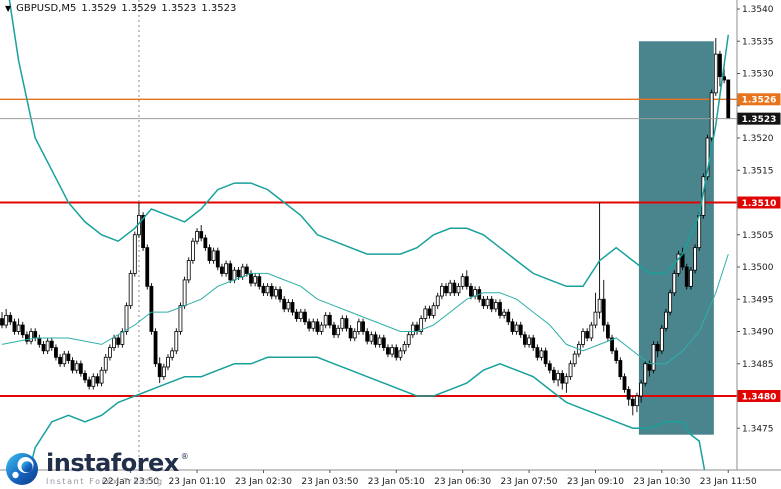  What do you see at coordinates (676, 238) in the screenshot?
I see `news-highlight-region` at bounding box center [676, 238].